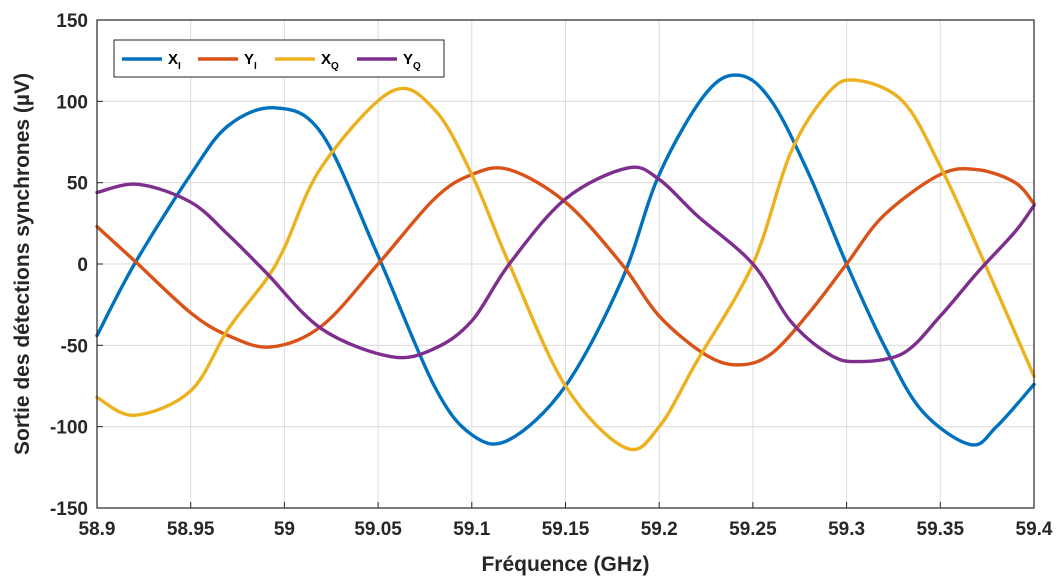 This screenshot has width=1057, height=577. Describe the element at coordinates (72, 21) in the screenshot. I see `y-tick-label: 150` at that location.